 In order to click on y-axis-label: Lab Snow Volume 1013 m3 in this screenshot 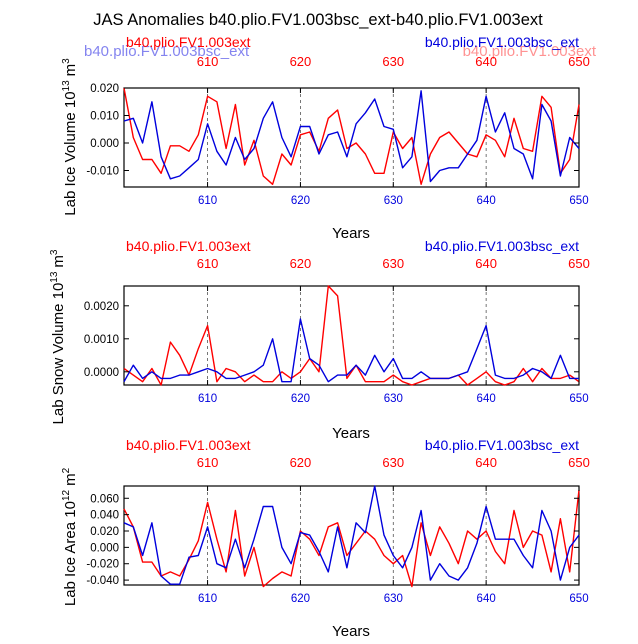, I will do `click(58, 336)`.